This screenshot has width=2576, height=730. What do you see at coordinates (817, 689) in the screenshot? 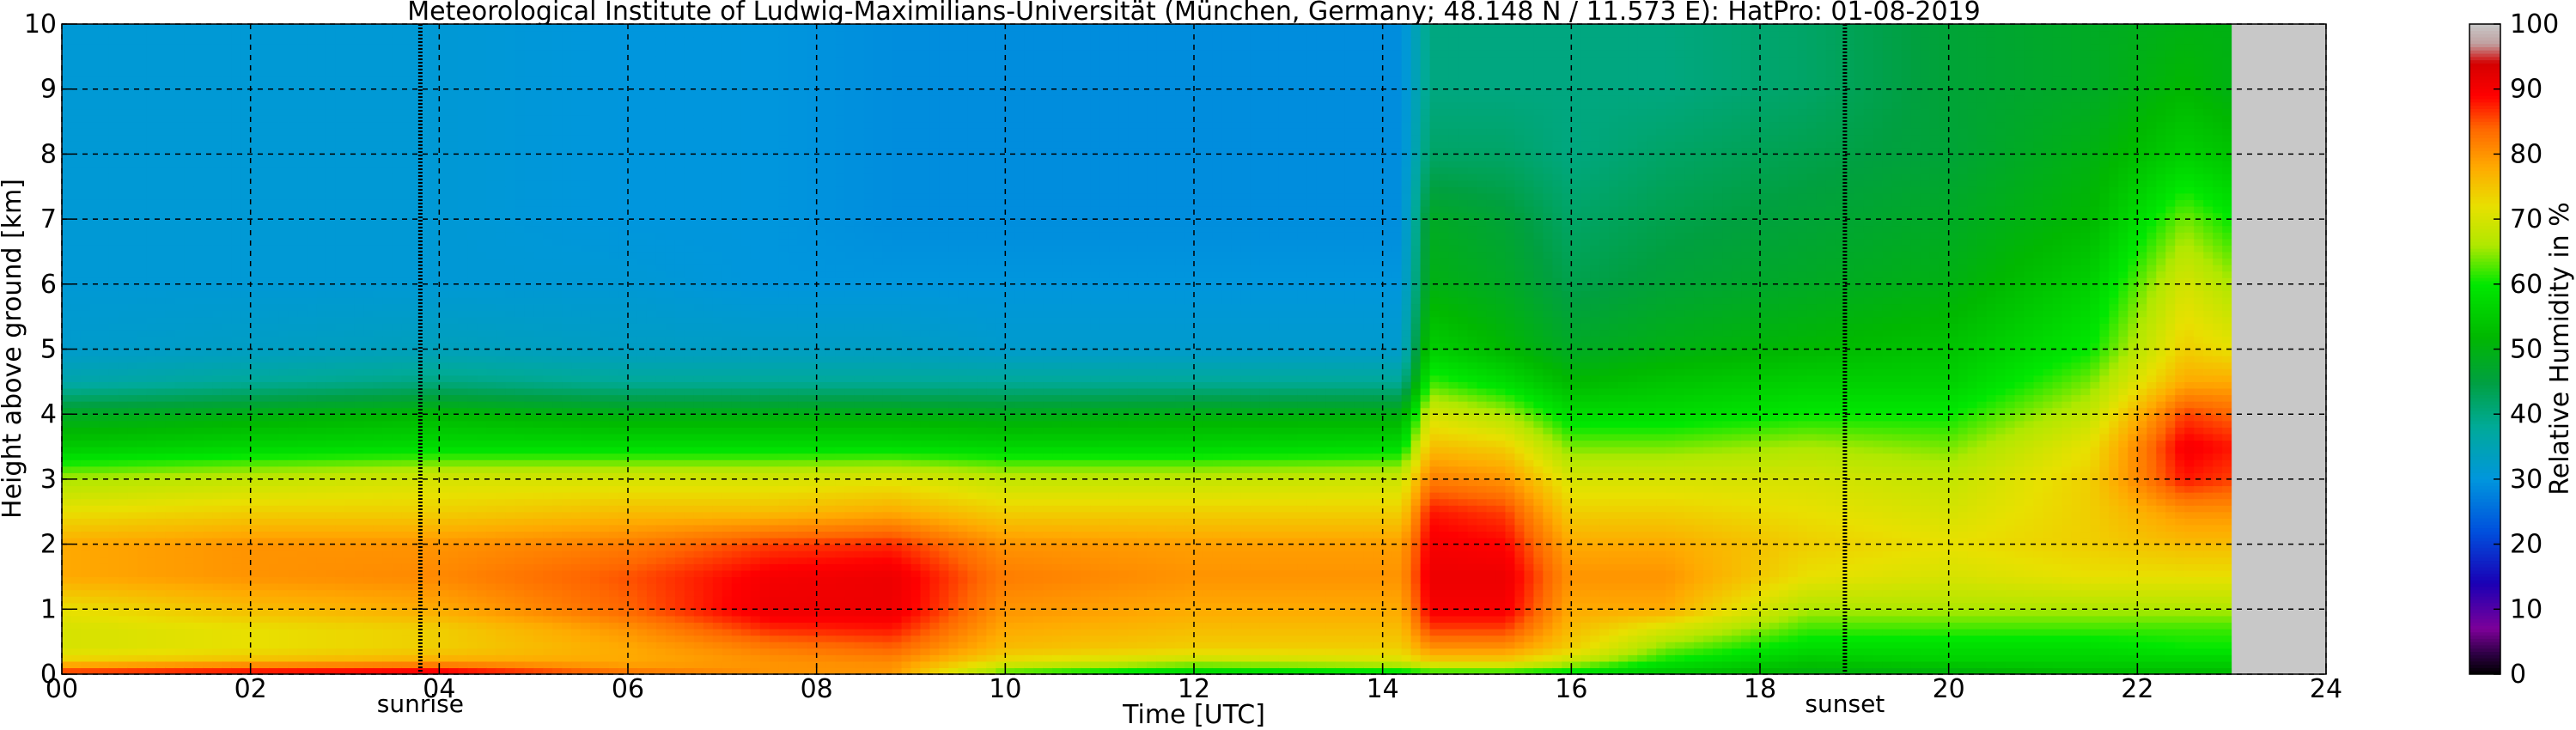
I see `x-tick-label: 08` at bounding box center [817, 689].